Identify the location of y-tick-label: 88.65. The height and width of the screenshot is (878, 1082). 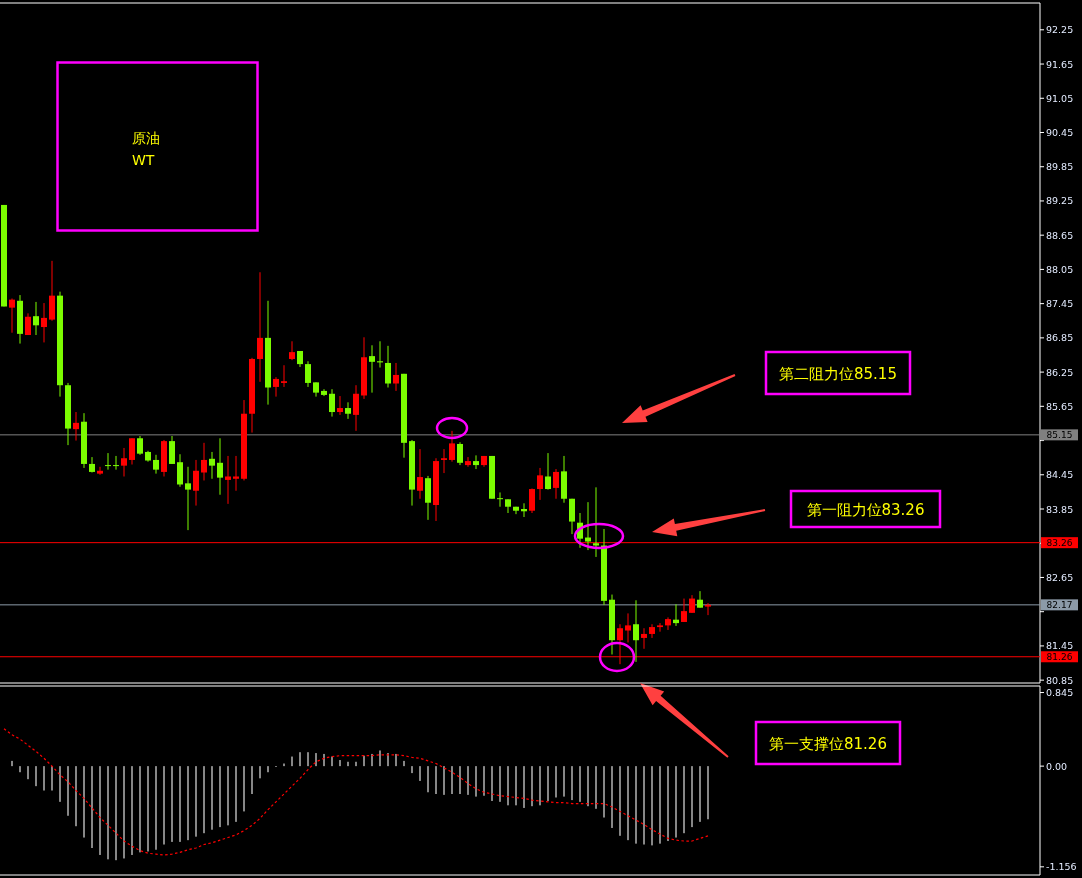
(1060, 235).